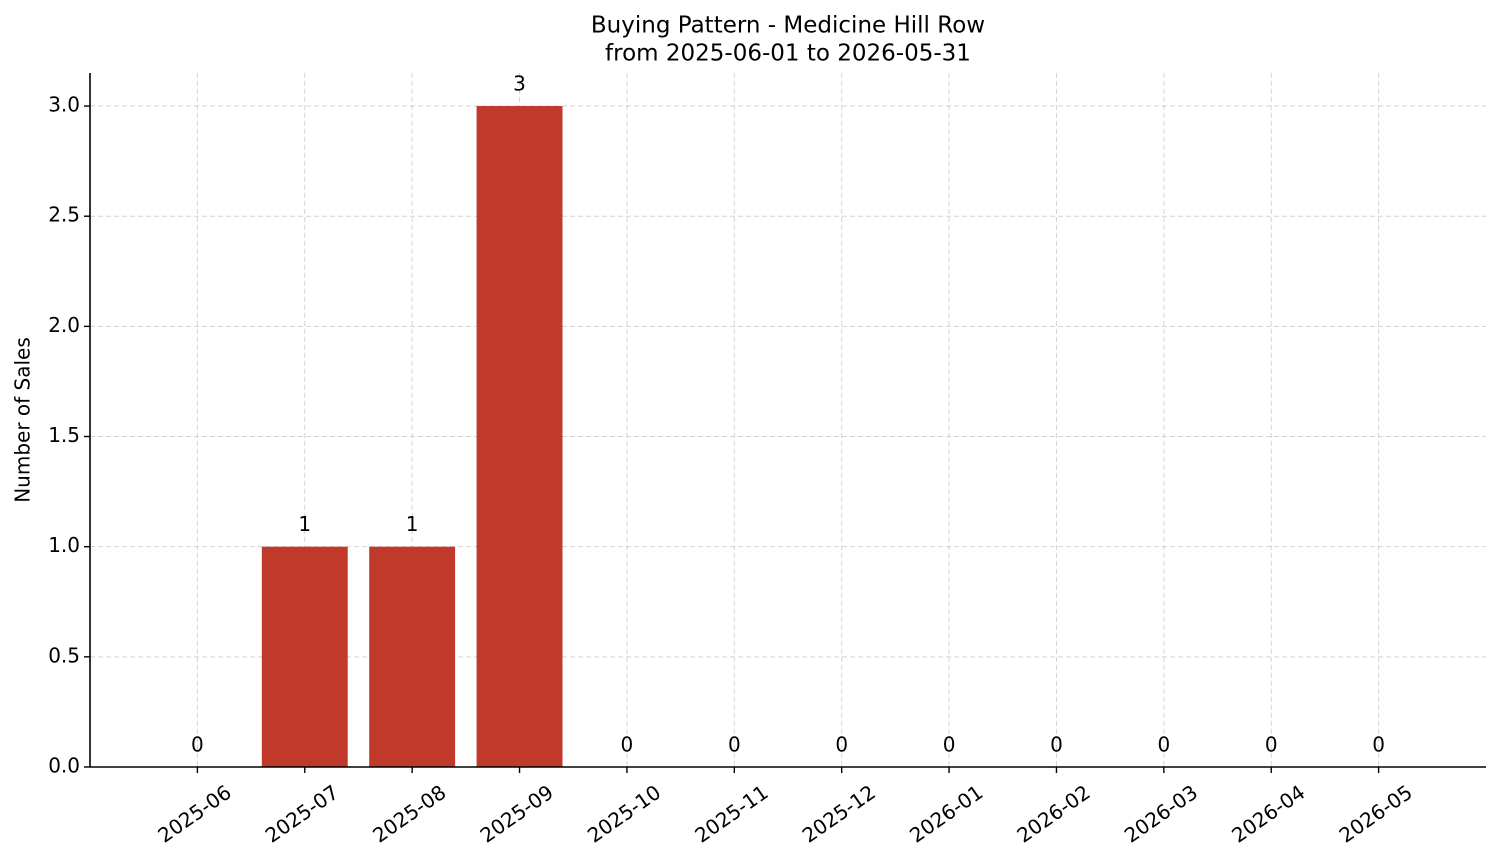 The image size is (1501, 863). Describe the element at coordinates (839, 814) in the screenshot. I see `x-tick-label: 2025-12` at that location.